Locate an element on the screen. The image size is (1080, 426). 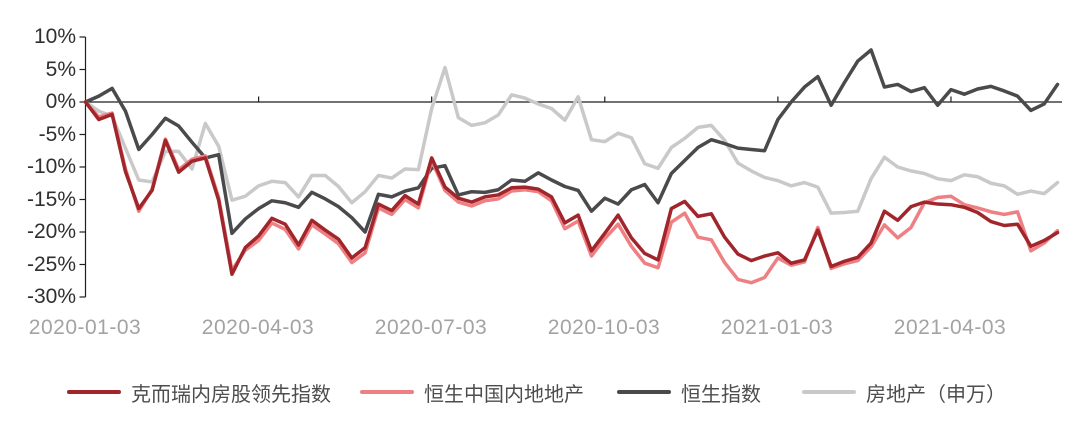
y-tick-label: -20% is located at coordinates (51, 231).